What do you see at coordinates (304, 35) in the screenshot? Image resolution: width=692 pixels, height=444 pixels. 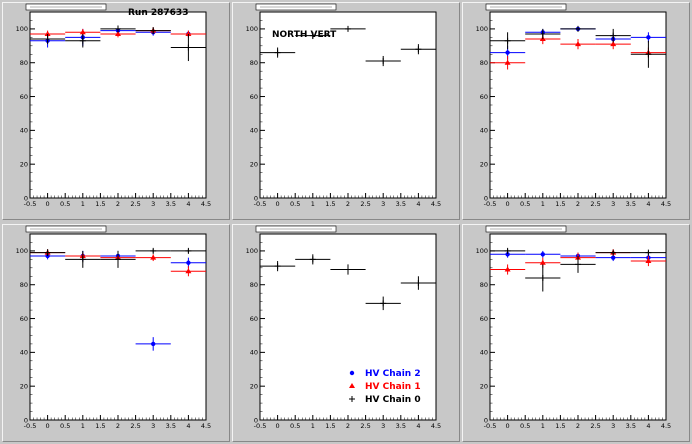 I see `north-vert-label: NORTH VERT` at bounding box center [304, 35].